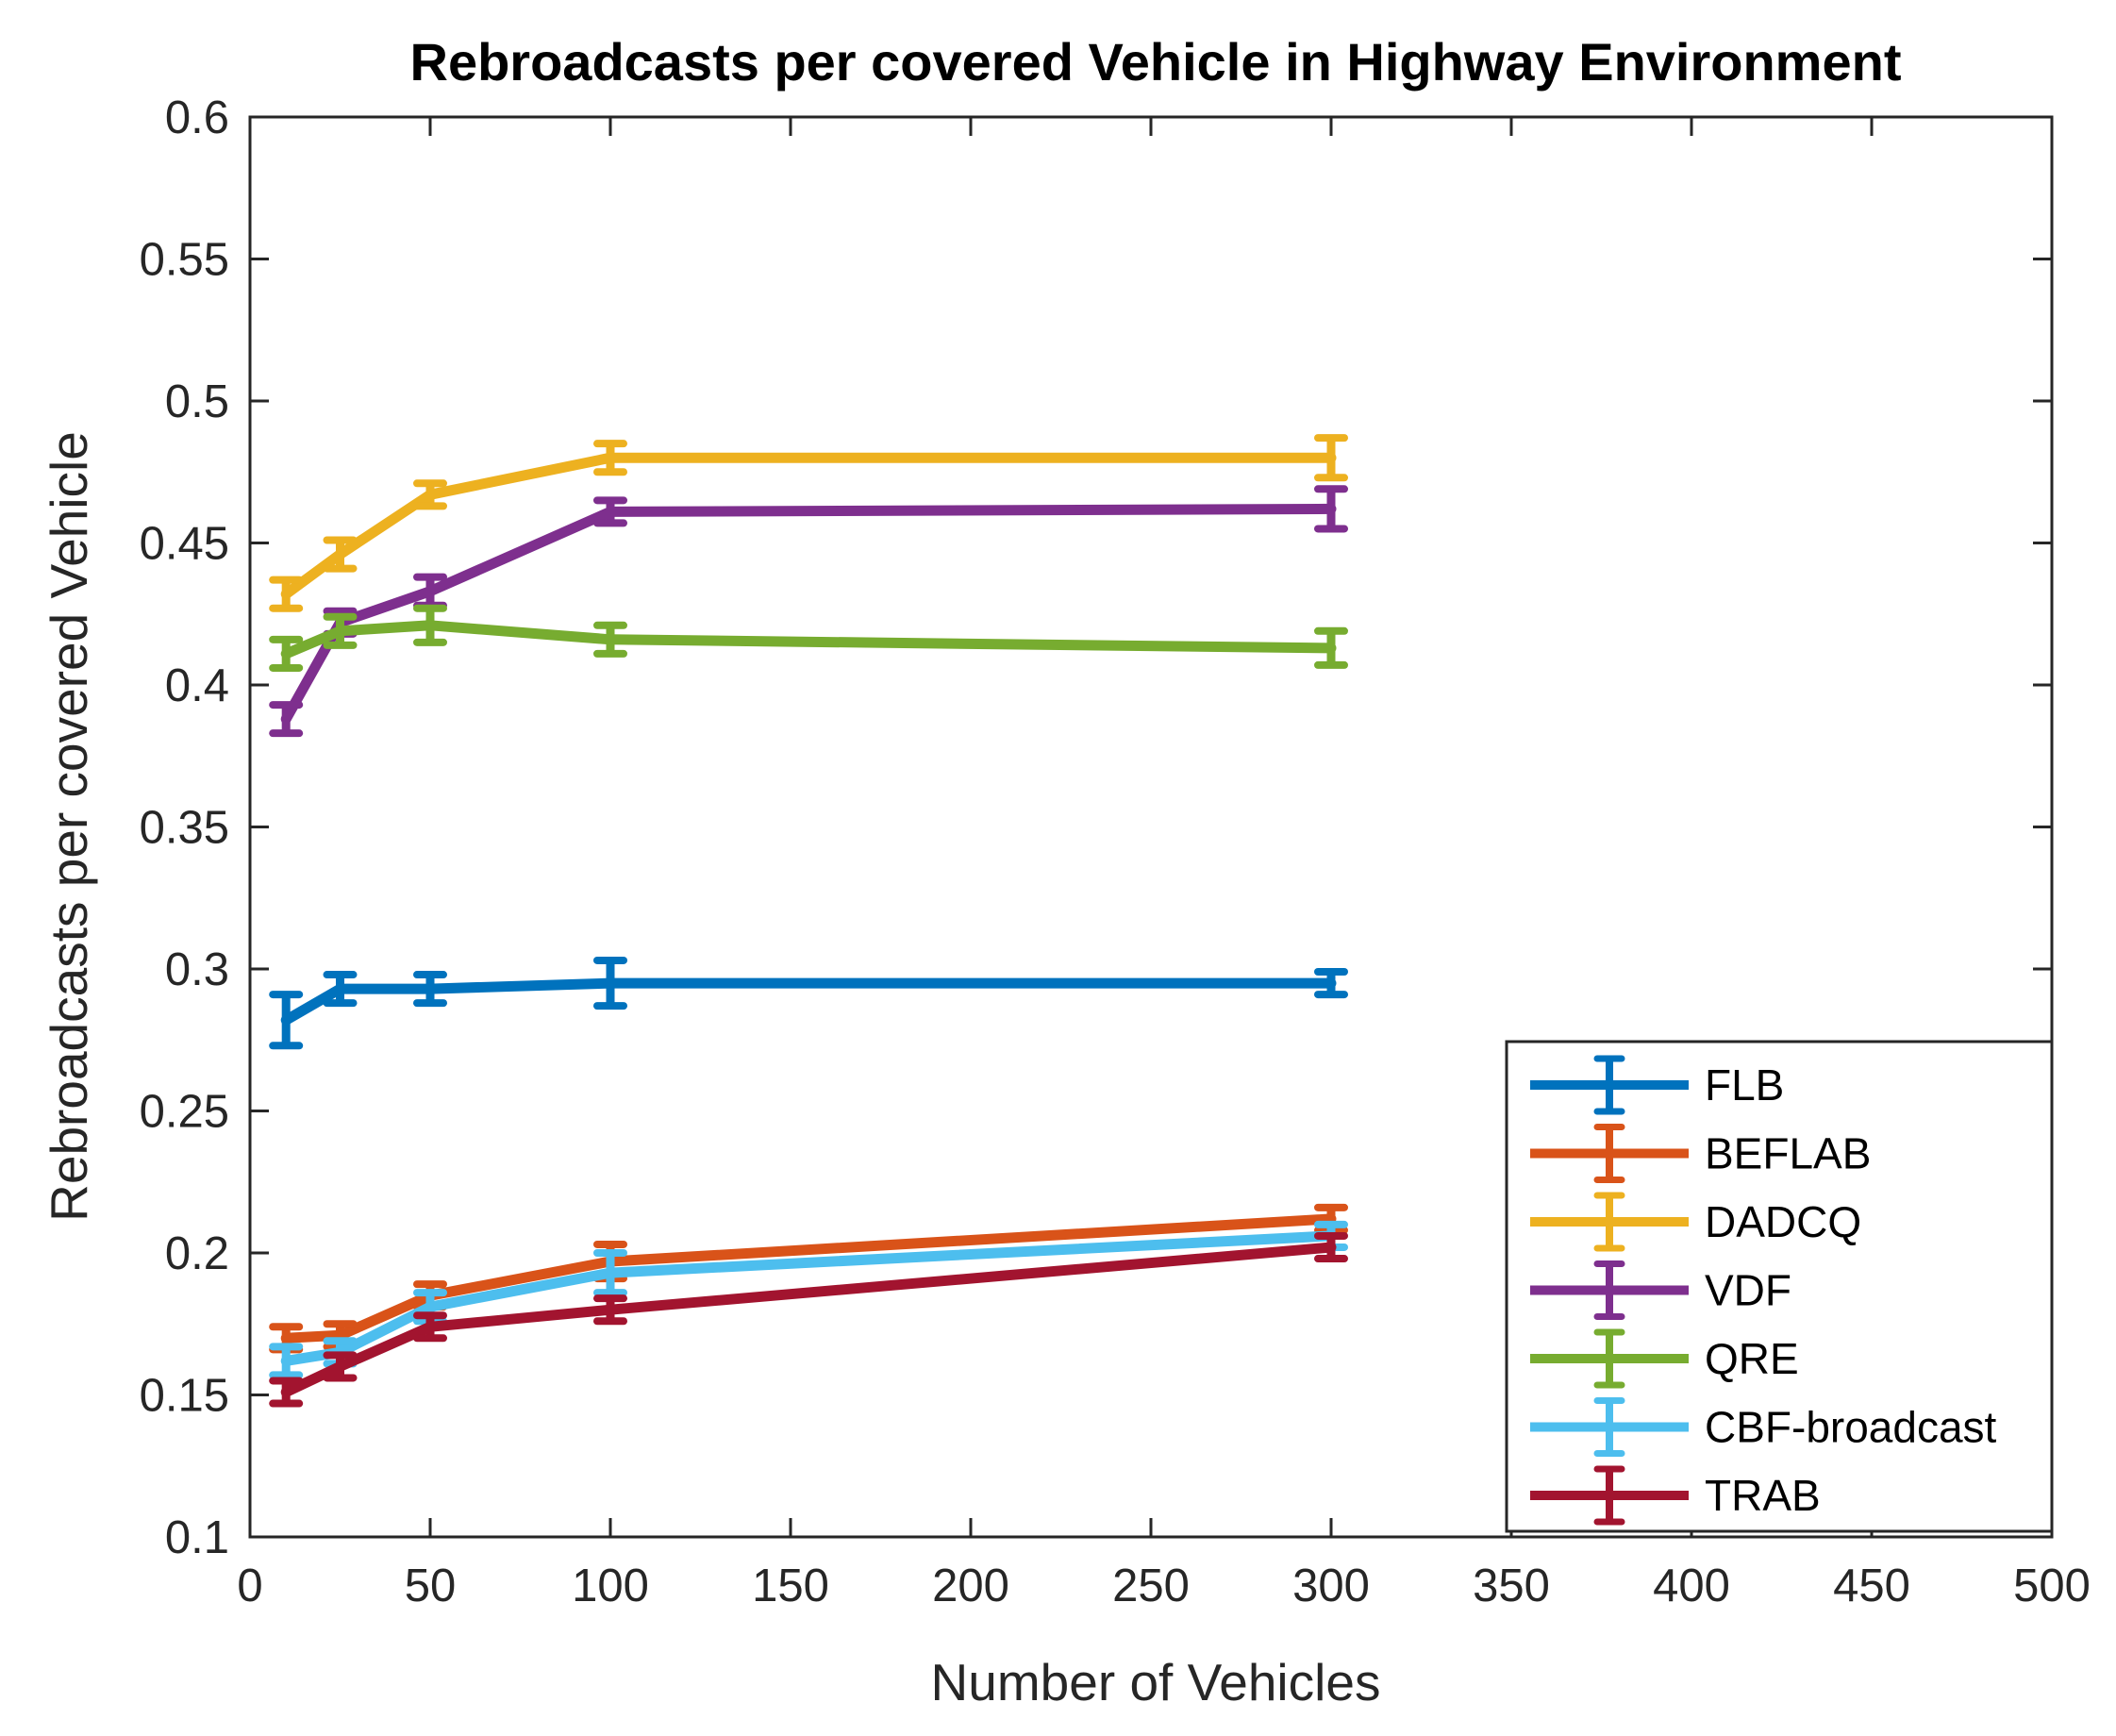  What do you see at coordinates (184, 260) in the screenshot?
I see `y-tick-label: 0.55` at bounding box center [184, 260].